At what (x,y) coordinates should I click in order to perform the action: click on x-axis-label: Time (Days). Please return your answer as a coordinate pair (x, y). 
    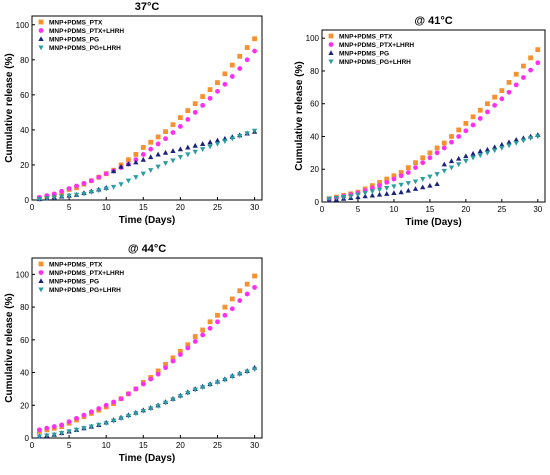
    Looking at the image, I should click on (147, 458).